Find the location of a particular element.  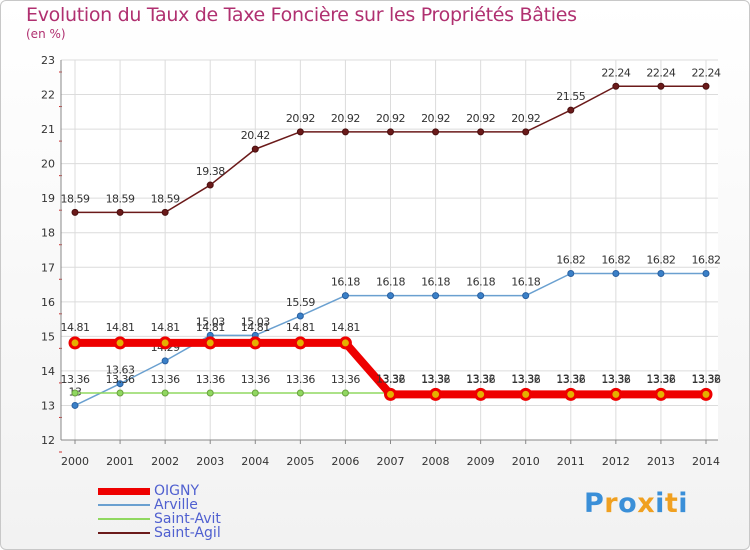

x-tick-label: 2012 is located at coordinates (616, 461).